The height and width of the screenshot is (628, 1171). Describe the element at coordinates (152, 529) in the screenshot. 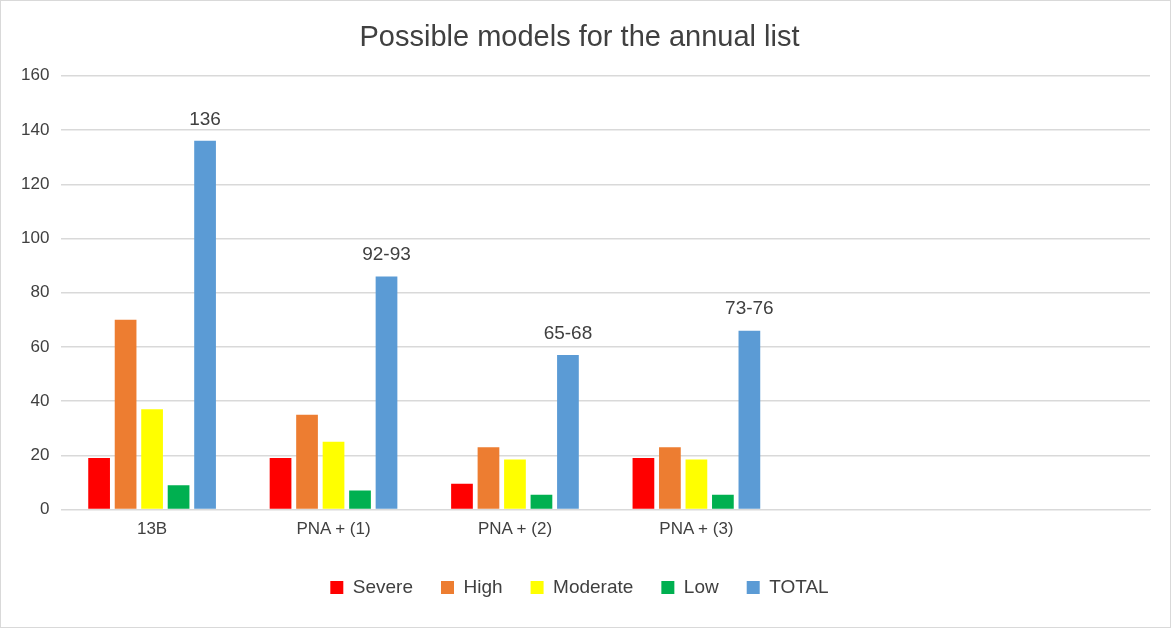

I see `x-tick-label: 13B` at that location.